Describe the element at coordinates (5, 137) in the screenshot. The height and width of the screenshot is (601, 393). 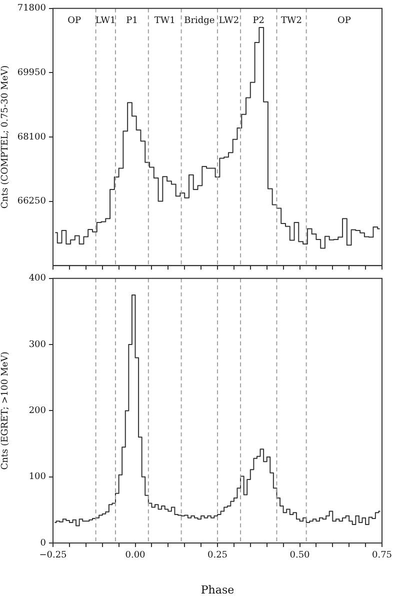
I see `y-axis-title: Cnts (COMPTEL; 0.75-30 MeV)` at that location.